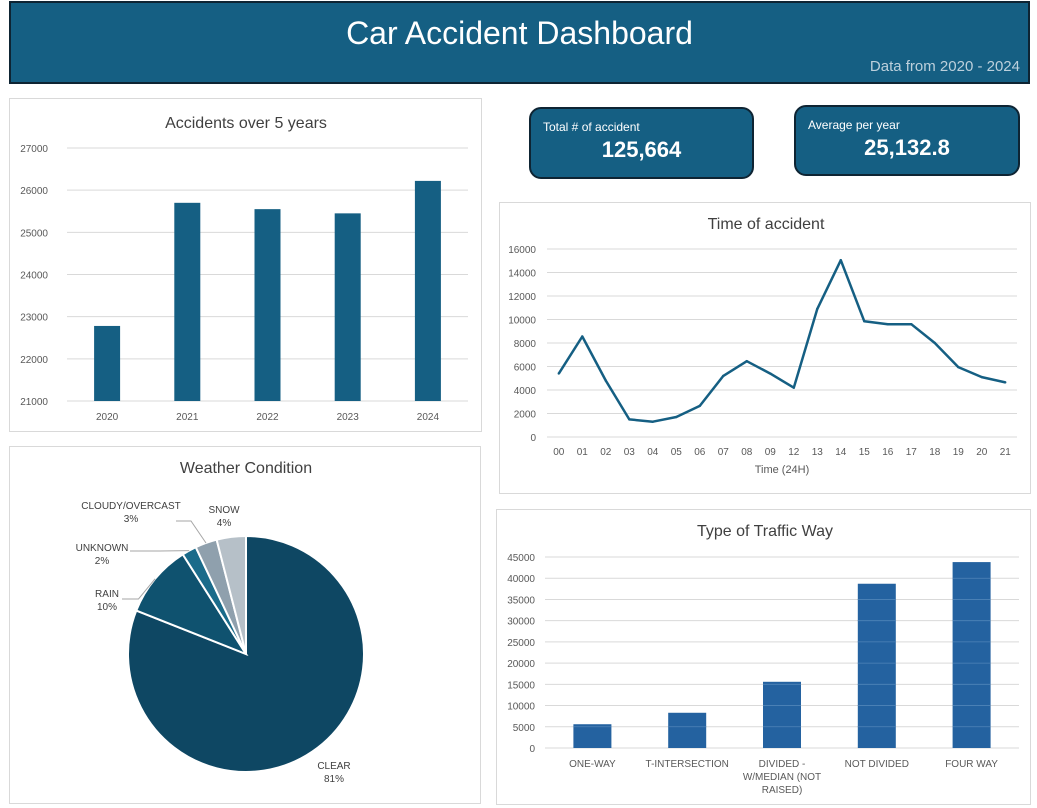  What do you see at coordinates (224, 523) in the screenshot?
I see `pie-percent-label: 4%` at bounding box center [224, 523].